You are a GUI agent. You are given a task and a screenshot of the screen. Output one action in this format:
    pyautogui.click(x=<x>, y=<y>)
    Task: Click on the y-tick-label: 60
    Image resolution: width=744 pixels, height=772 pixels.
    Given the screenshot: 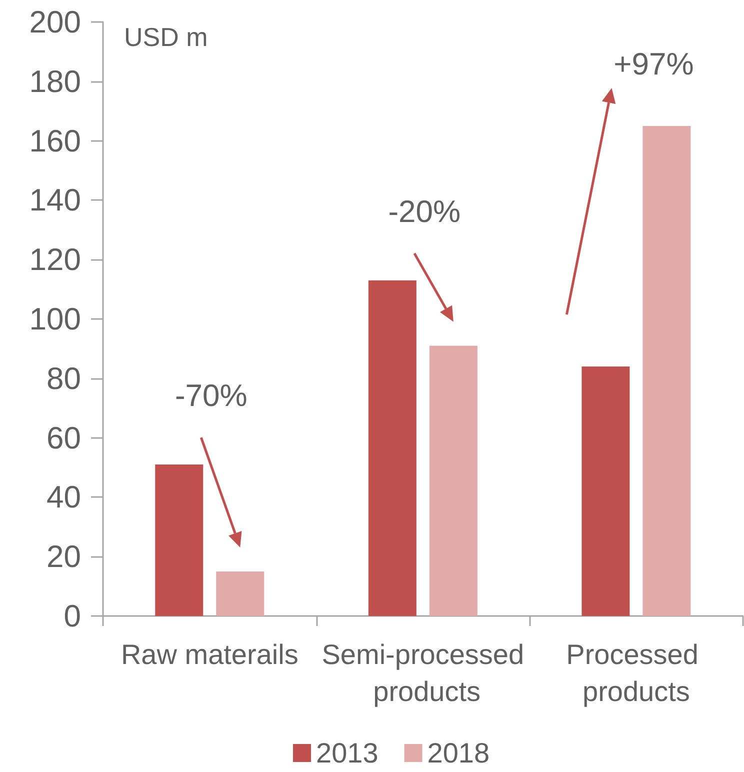 What is the action you would take?
    pyautogui.click(x=63, y=438)
    